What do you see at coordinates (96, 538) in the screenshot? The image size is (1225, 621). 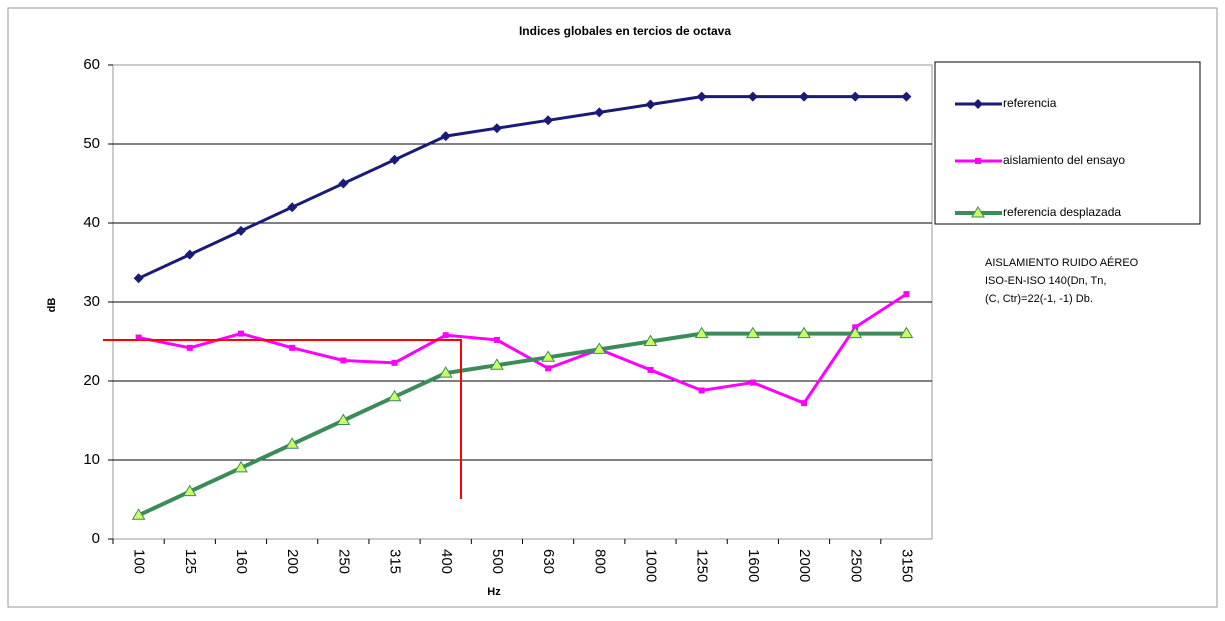 I see `y-tick-label: 0` at bounding box center [96, 538].